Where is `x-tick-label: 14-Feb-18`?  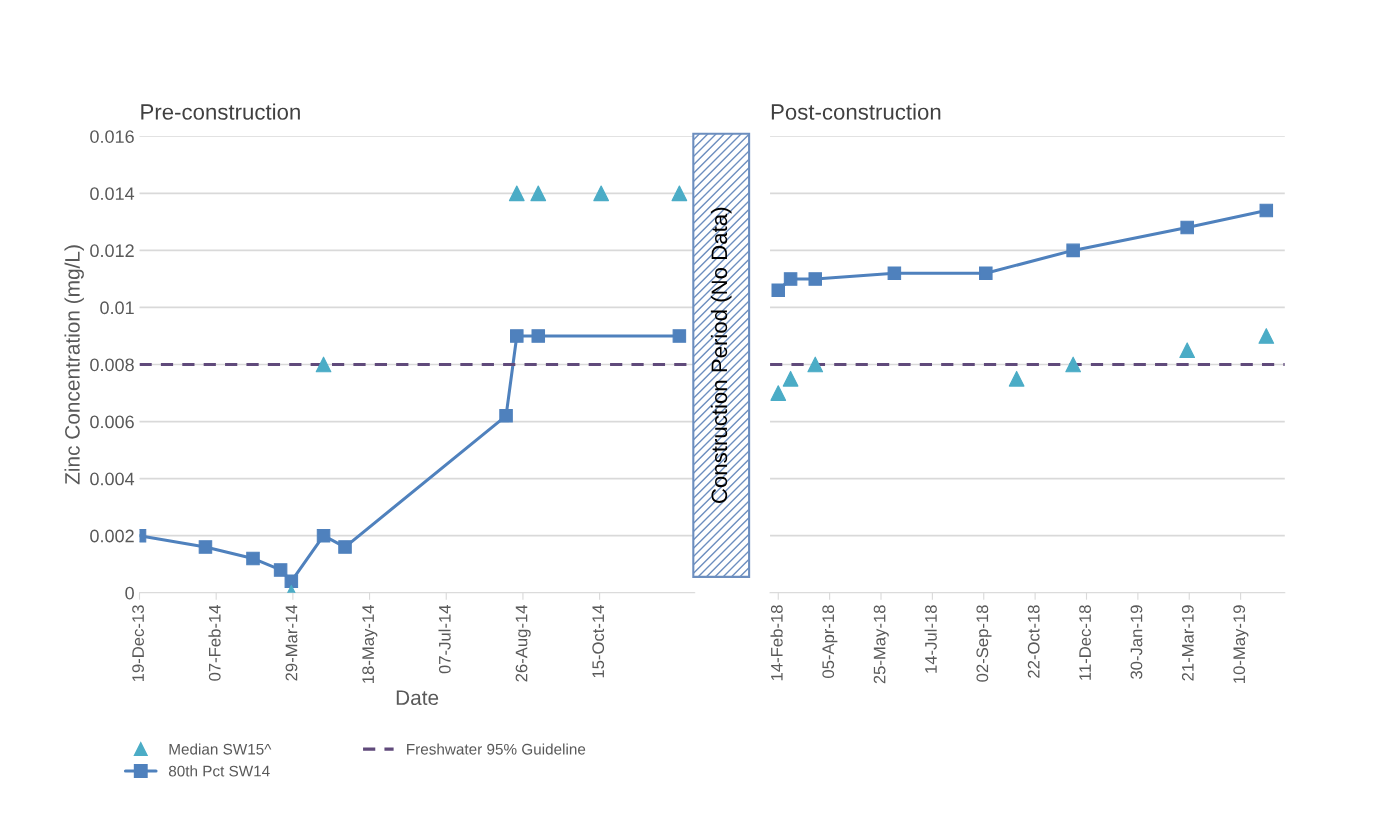
x-tick-label: 14-Feb-18 is located at coordinates (776, 643).